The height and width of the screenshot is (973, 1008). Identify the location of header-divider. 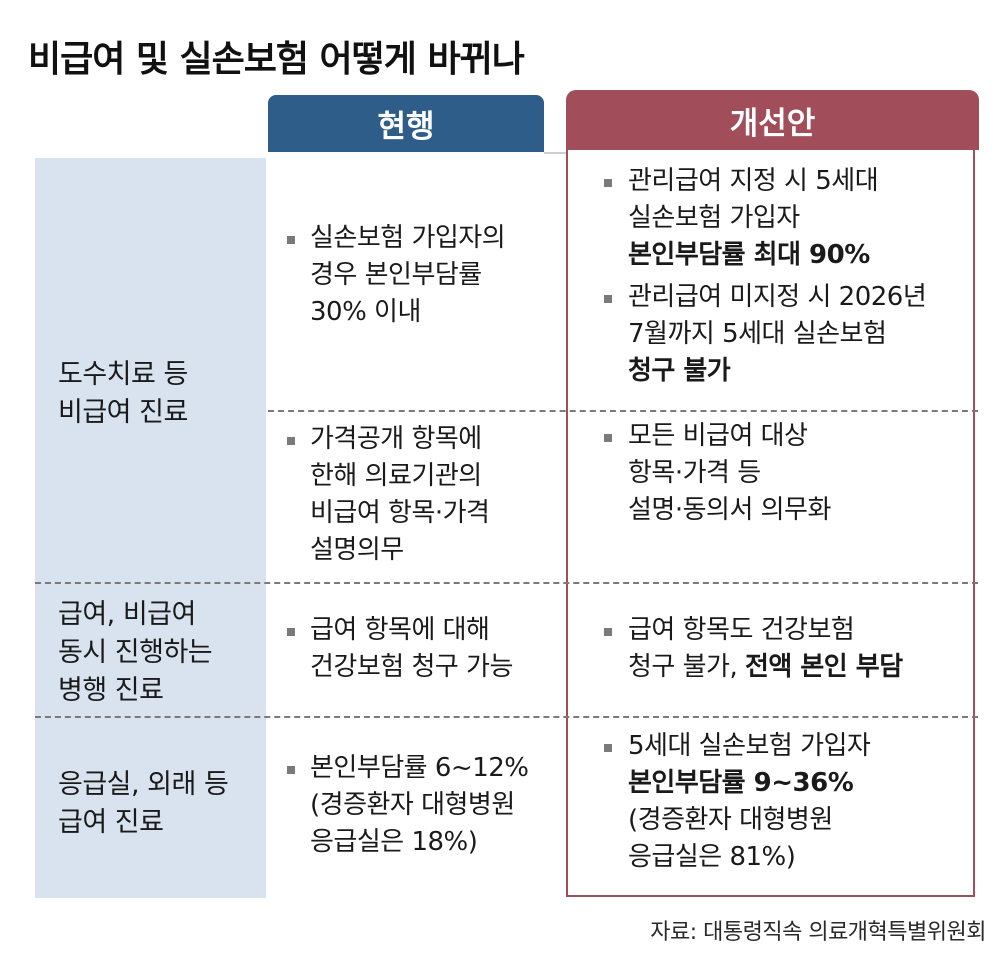
(555, 153).